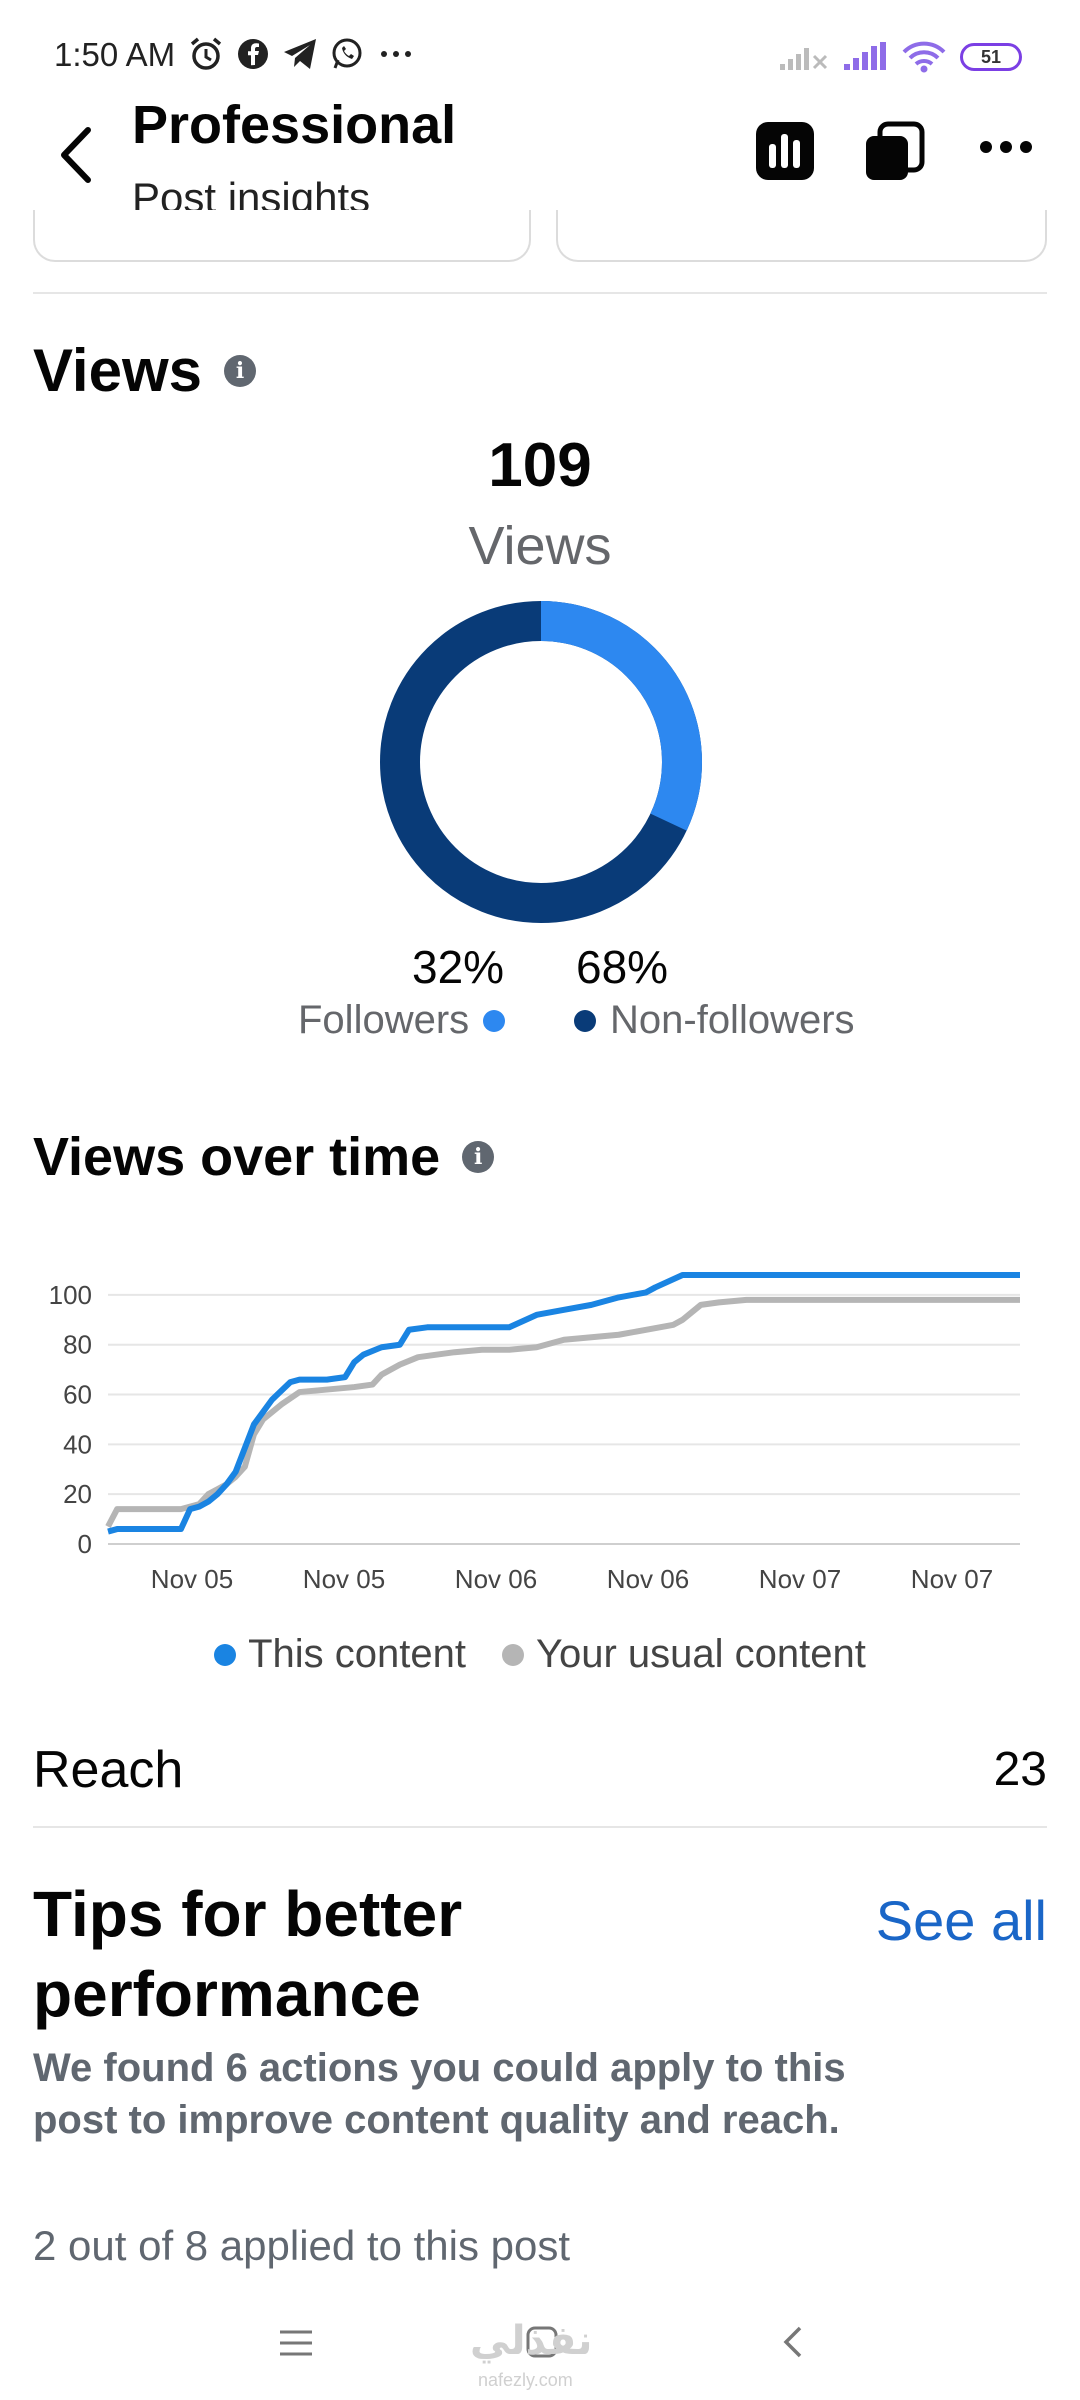 This screenshot has width=1080, height=2400. What do you see at coordinates (77, 1444) in the screenshot?
I see `y-tick-label: 40` at bounding box center [77, 1444].